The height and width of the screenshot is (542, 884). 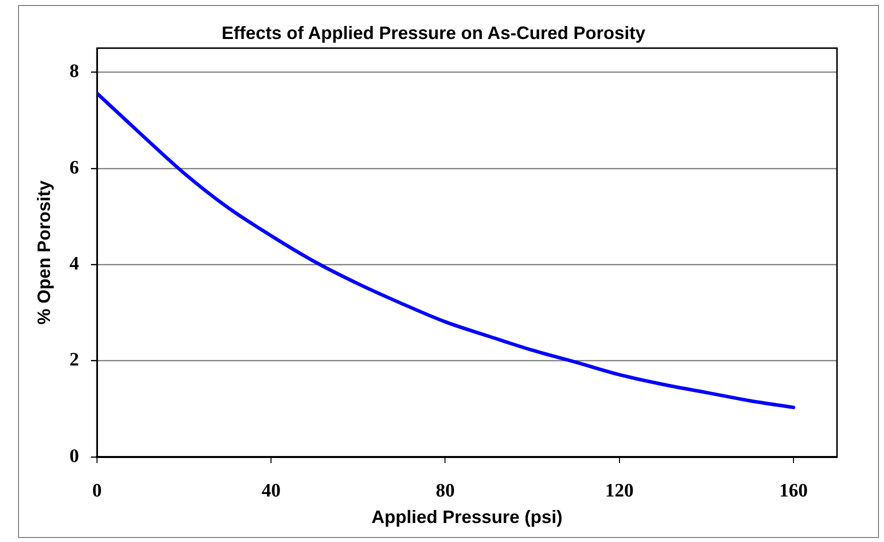 What do you see at coordinates (793, 491) in the screenshot?
I see `x-tick-label: 160` at bounding box center [793, 491].